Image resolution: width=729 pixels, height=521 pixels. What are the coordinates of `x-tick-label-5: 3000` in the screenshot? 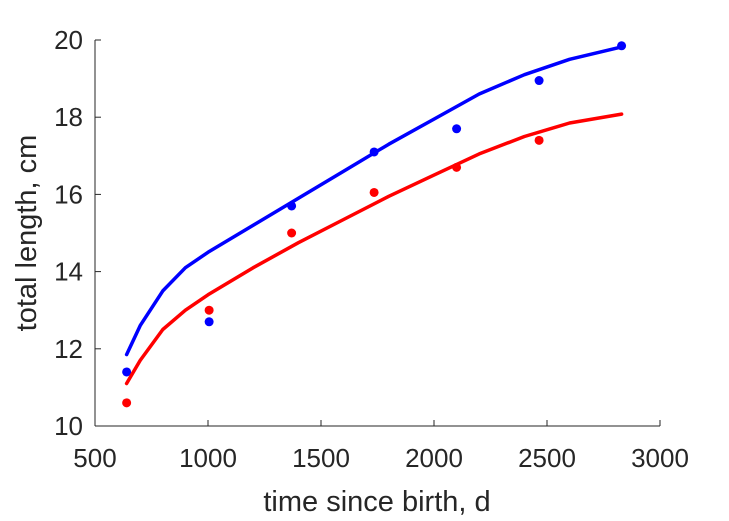 It's located at (660, 458).